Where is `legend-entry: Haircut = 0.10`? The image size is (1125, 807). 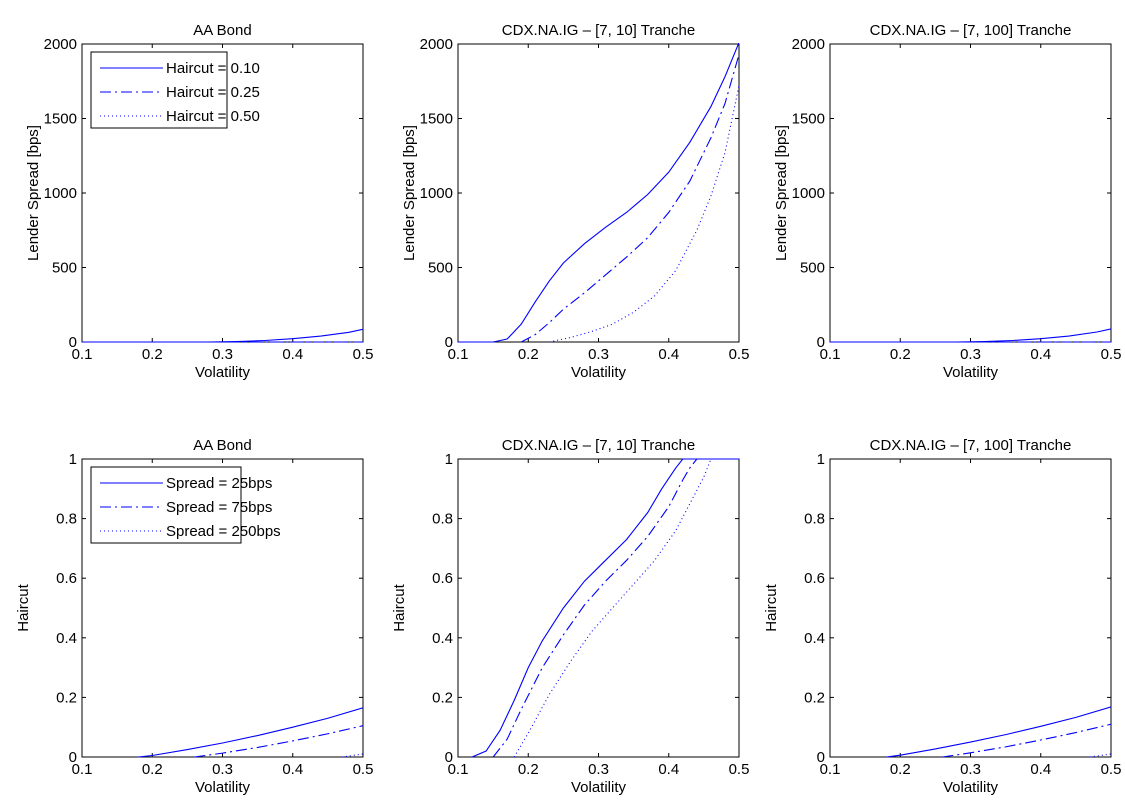 legend-entry: Haircut = 0.10 is located at coordinates (213, 68).